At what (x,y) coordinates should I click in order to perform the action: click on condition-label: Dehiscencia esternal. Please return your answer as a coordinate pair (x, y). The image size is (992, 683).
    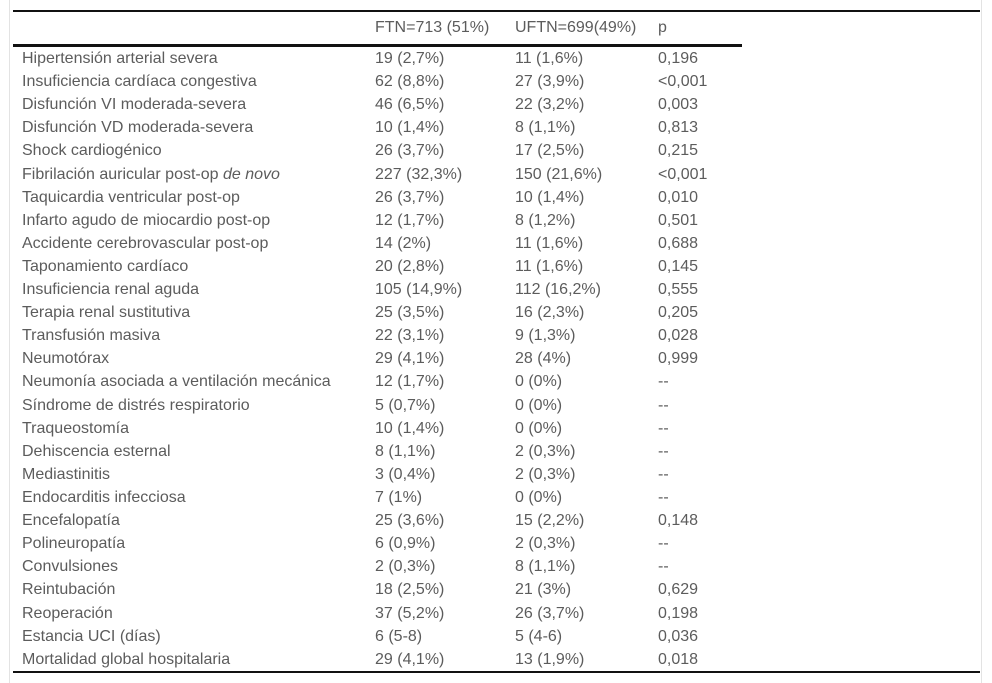
    Looking at the image, I should click on (96, 451).